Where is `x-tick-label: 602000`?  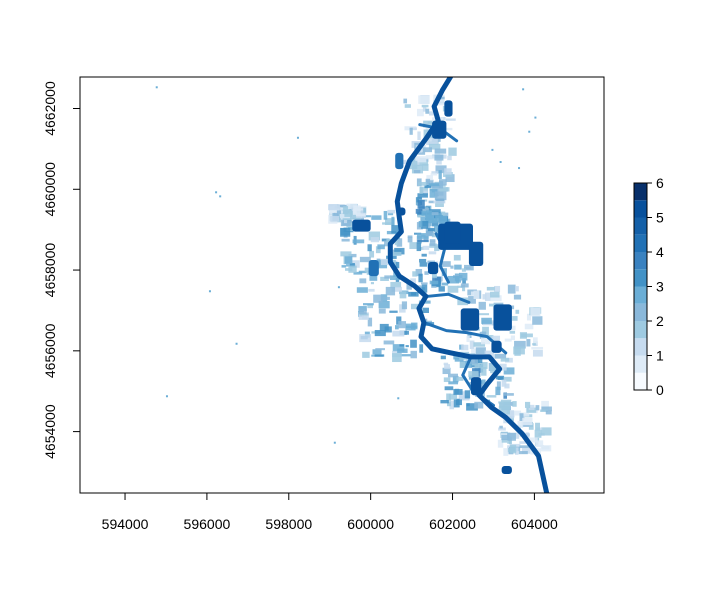
x-tick-label: 602000 is located at coordinates (452, 524).